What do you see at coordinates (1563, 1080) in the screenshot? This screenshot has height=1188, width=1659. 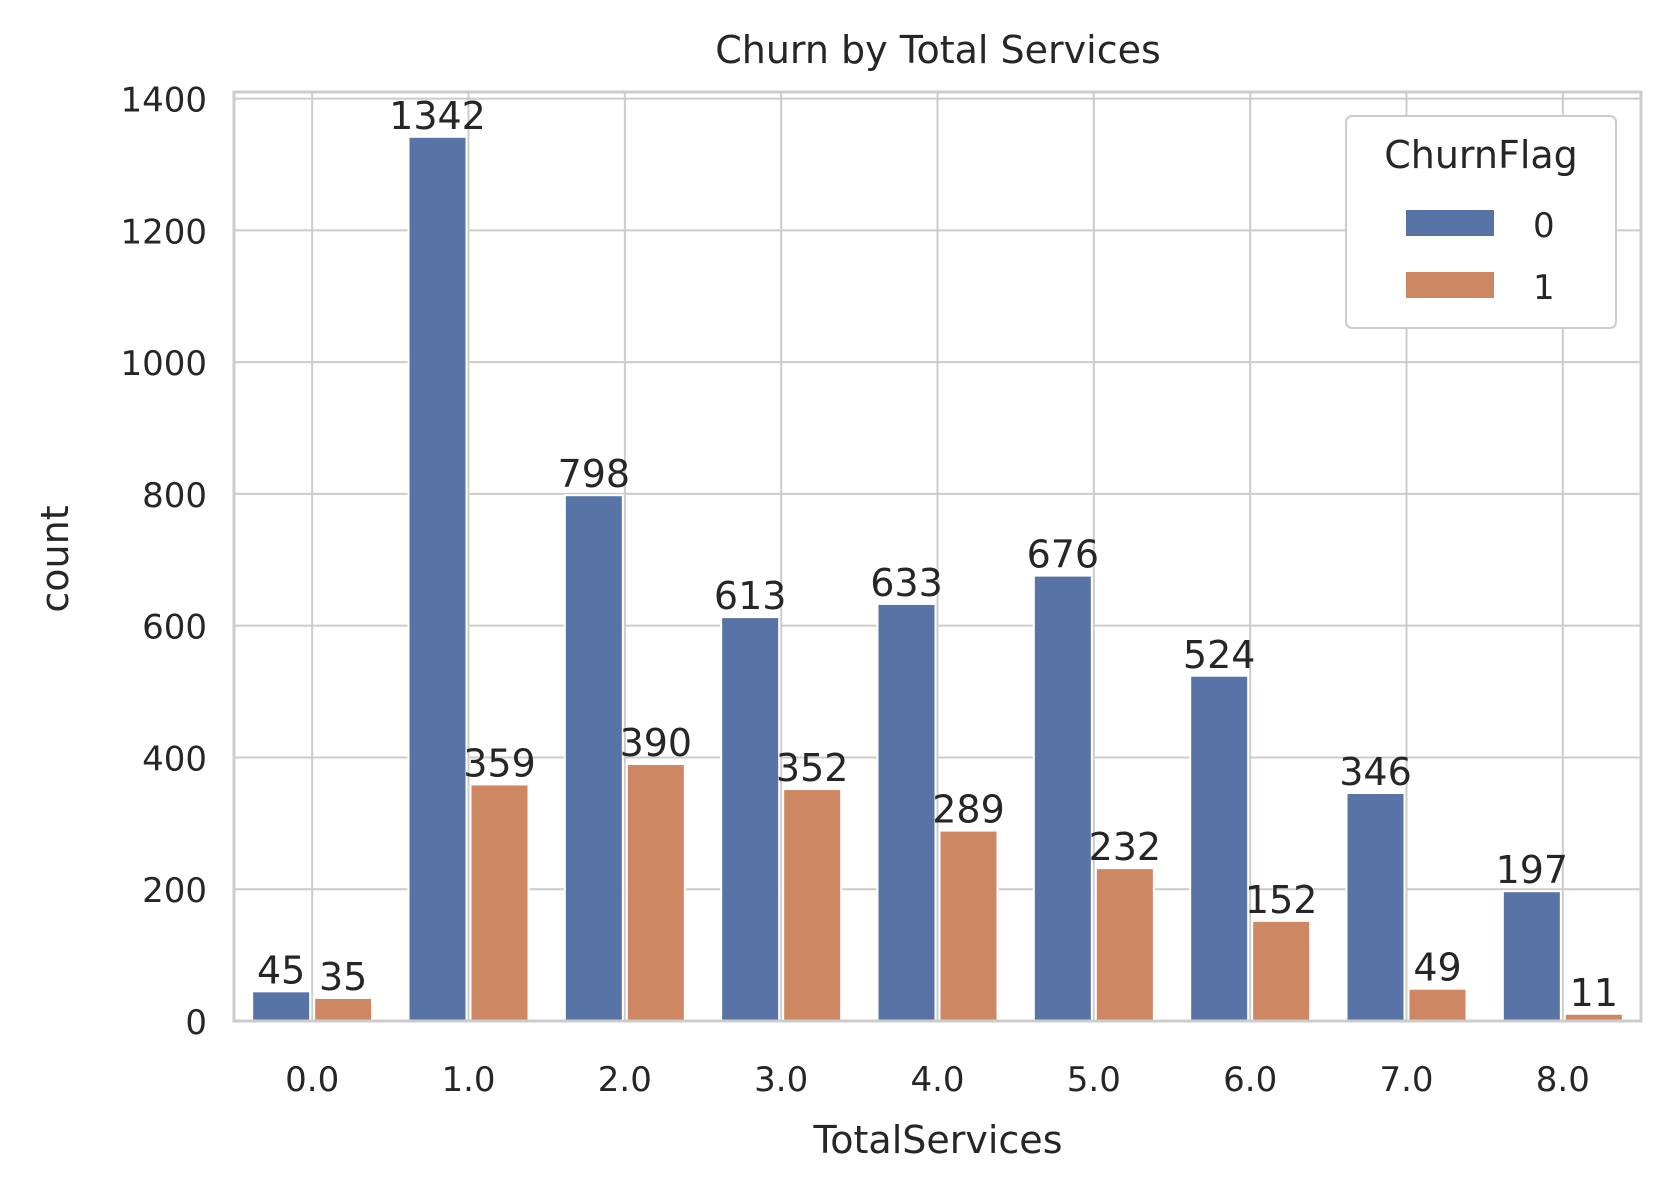 I see `x-tick-label: 8.0` at bounding box center [1563, 1080].